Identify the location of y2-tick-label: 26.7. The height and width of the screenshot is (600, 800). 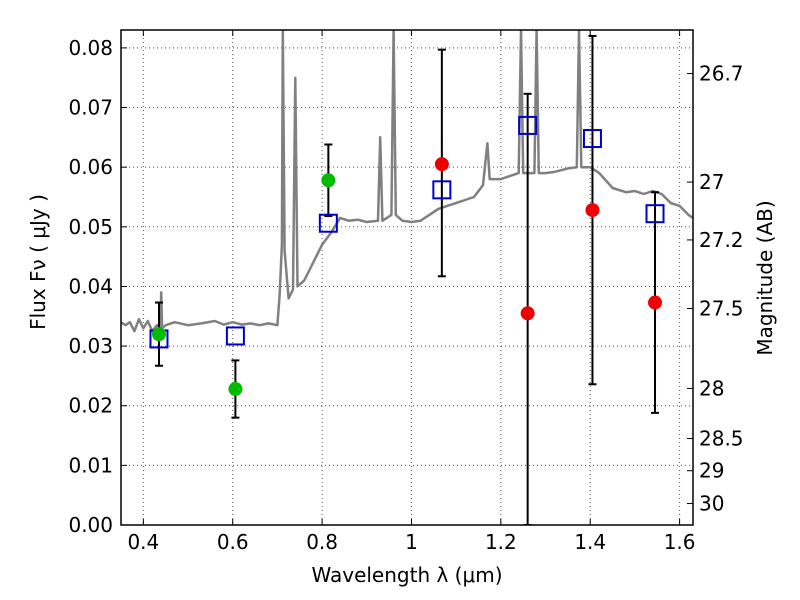
(721, 74).